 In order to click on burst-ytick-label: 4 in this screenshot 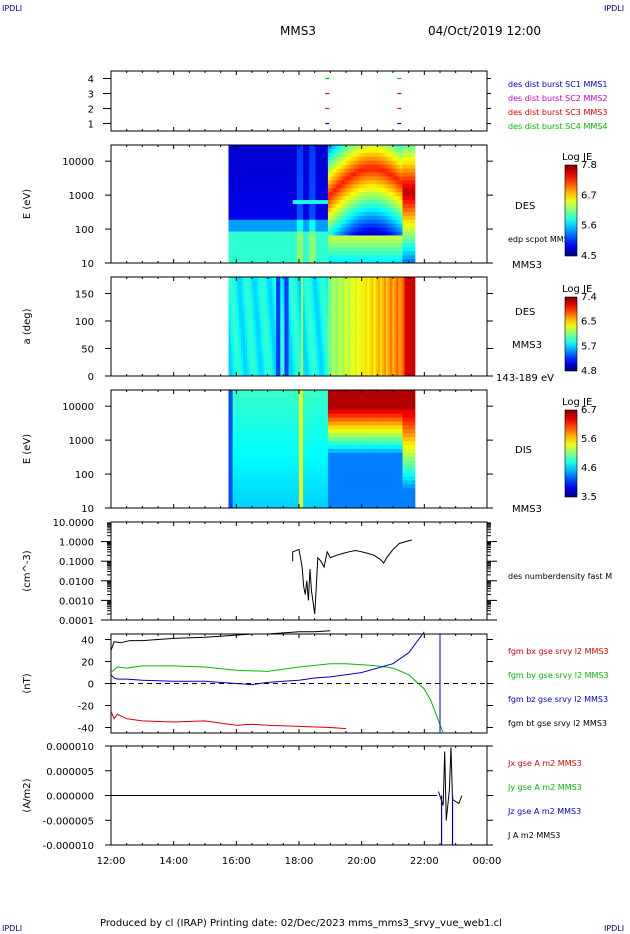, I will do `click(91, 80)`.